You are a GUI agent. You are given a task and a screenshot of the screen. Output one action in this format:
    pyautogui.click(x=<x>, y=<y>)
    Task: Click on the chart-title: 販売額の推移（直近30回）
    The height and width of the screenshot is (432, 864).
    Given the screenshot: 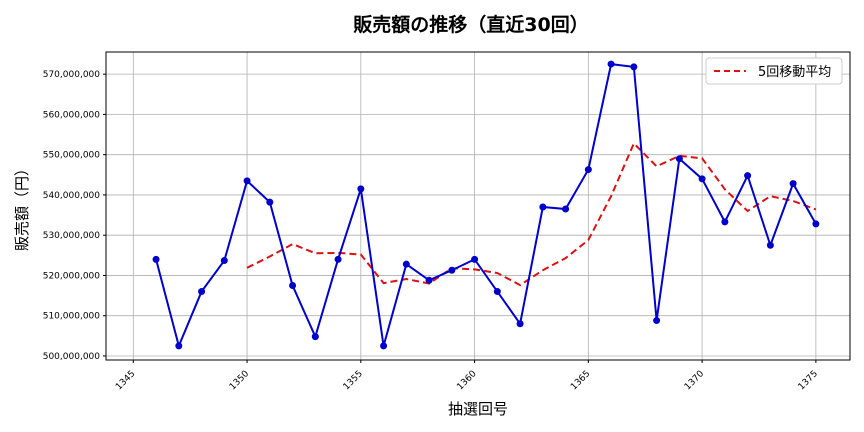 What is the action you would take?
    pyautogui.click(x=470, y=24)
    